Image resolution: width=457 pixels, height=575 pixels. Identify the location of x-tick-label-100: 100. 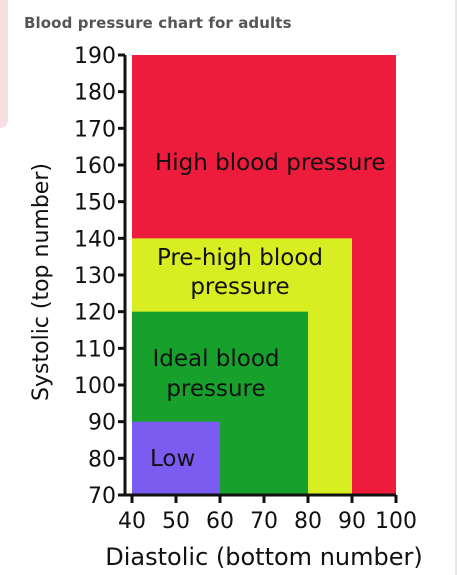
(396, 521).